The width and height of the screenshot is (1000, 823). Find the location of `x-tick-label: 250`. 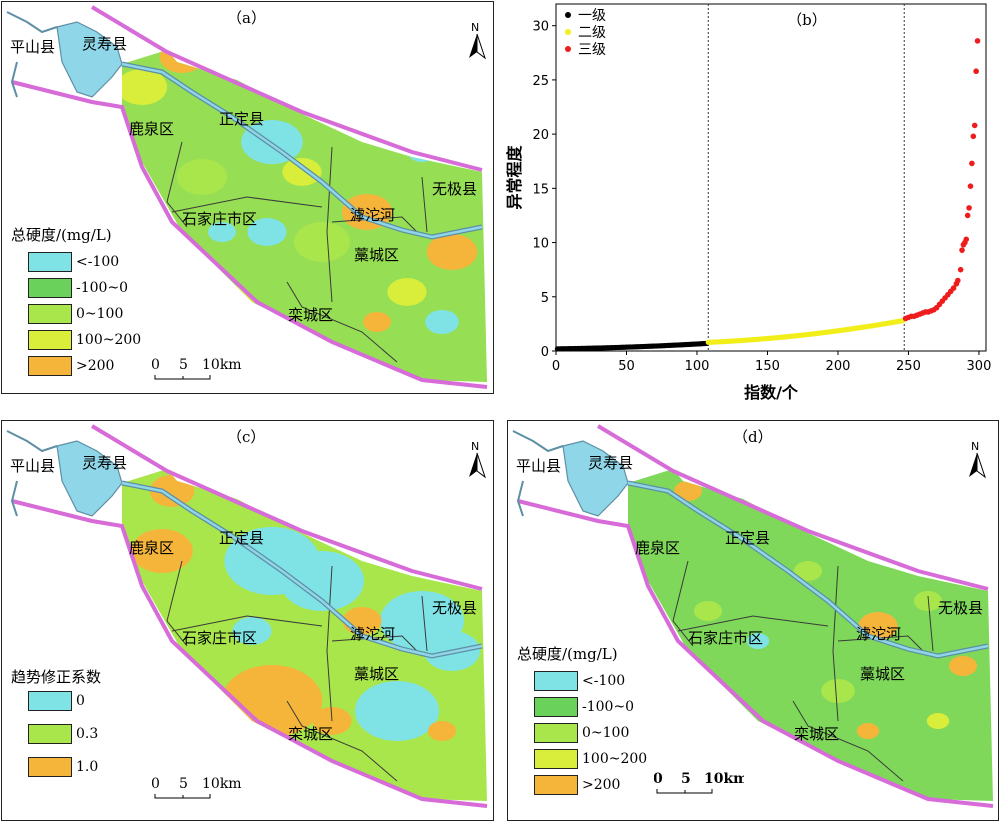

x-tick-label: 250 is located at coordinates (908, 366).